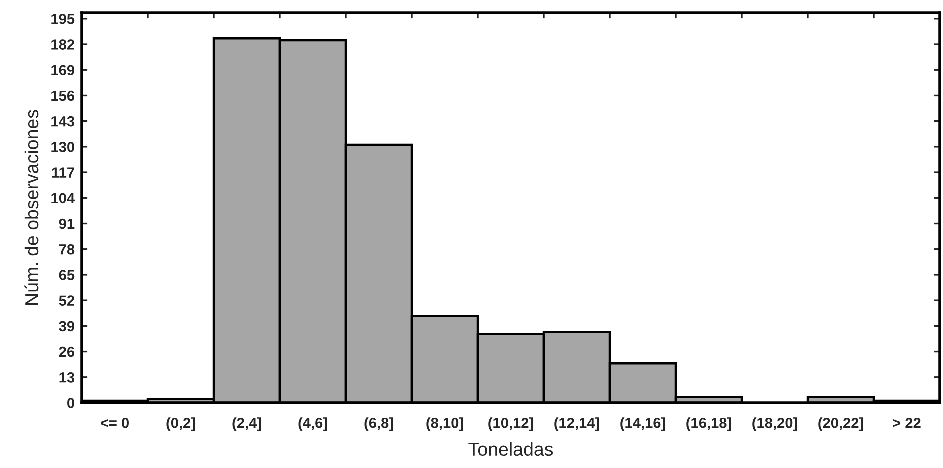 Image resolution: width=943 pixels, height=468 pixels. What do you see at coordinates (67, 249) in the screenshot?
I see `y-tick-label: 78` at bounding box center [67, 249].